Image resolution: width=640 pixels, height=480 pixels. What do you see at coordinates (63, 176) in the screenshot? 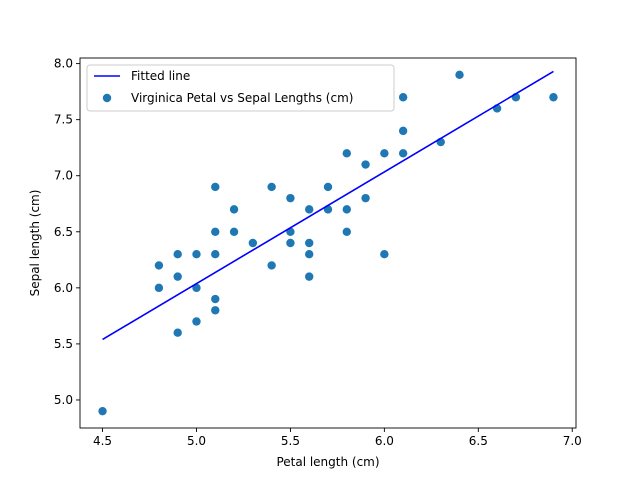
I see `y-tick-label: 7.0` at bounding box center [63, 176].